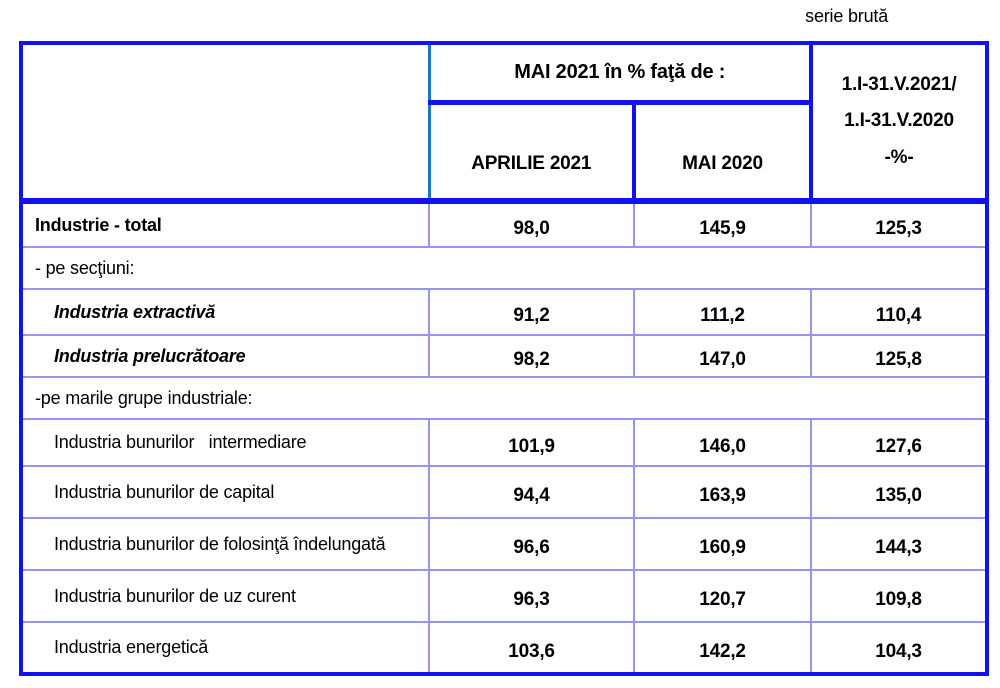  Describe the element at coordinates (899, 356) in the screenshot. I see `value-cumulative: 125,8` at that location.